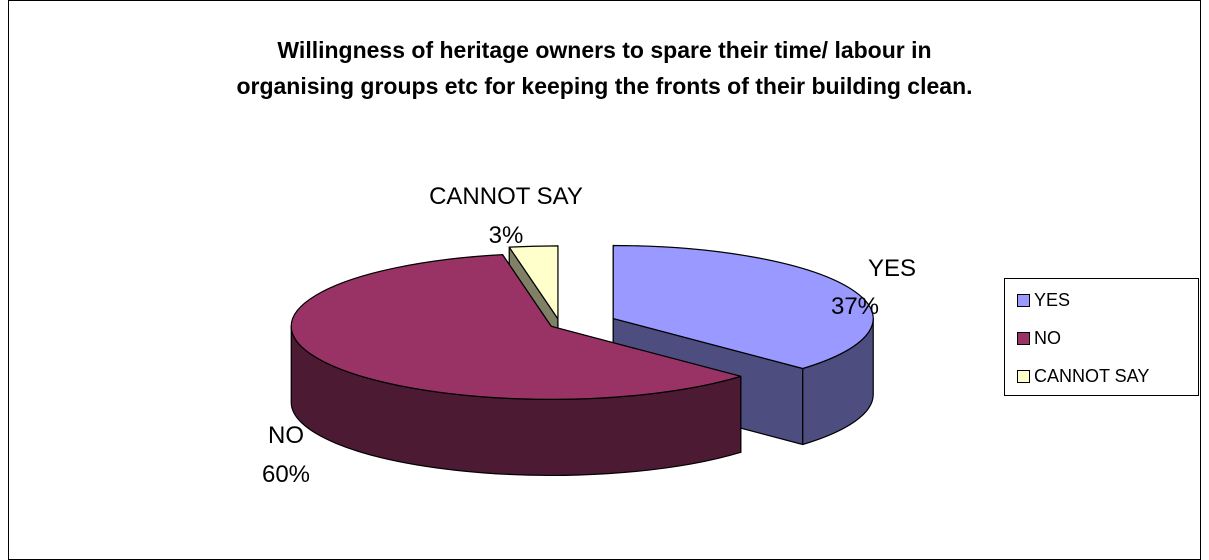 The image size is (1209, 560). I want to click on pie-slice-no, so click(516, 365).